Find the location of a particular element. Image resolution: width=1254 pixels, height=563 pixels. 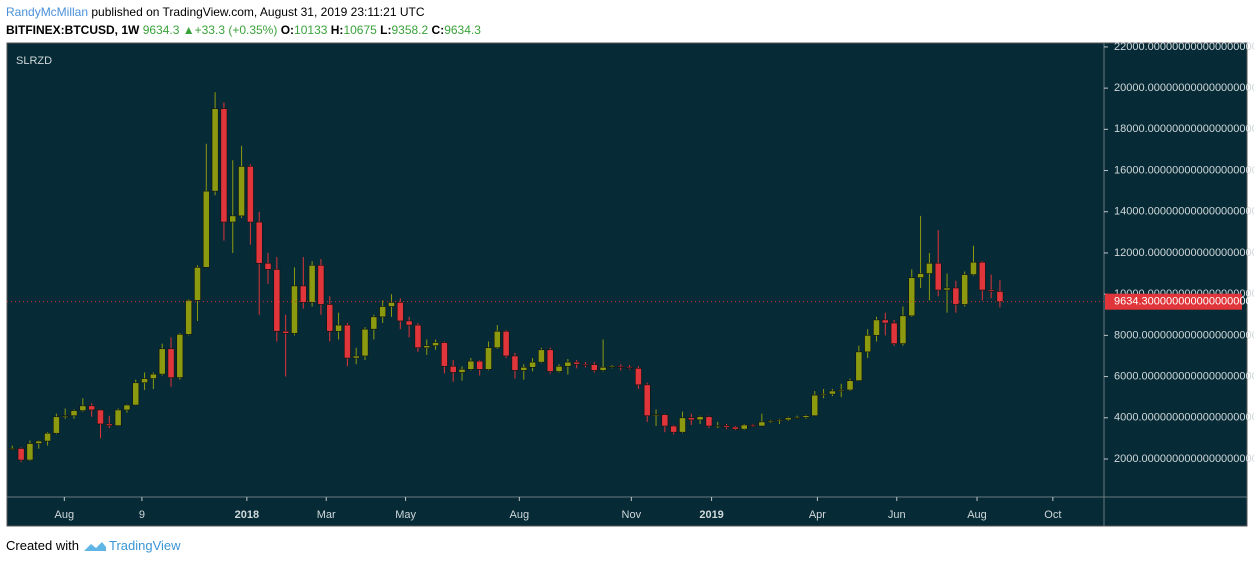

y-tick-label: 16000.0000000000000000000 is located at coordinates (1184, 170).